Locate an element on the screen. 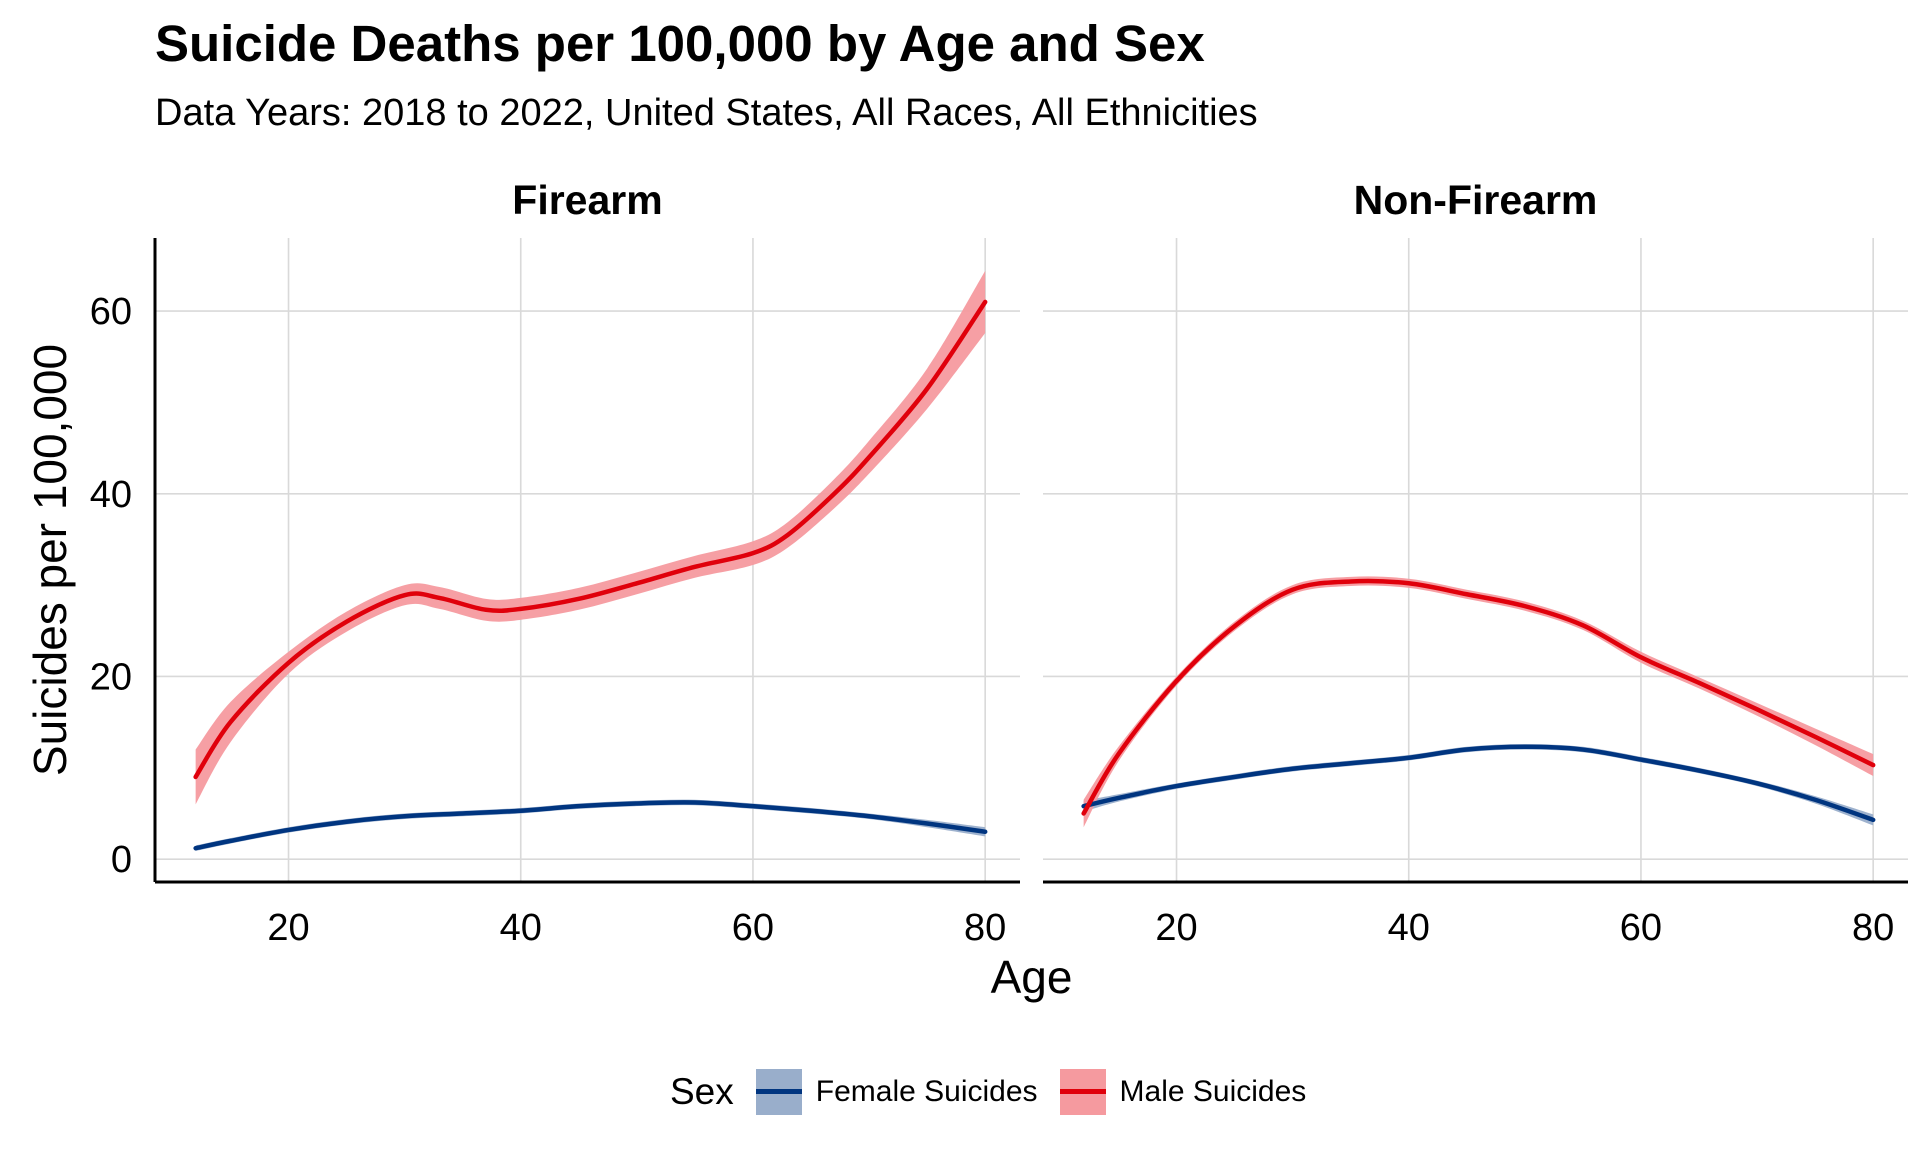  y-axis-title: Suicides per 100,000 is located at coordinates (50, 560).